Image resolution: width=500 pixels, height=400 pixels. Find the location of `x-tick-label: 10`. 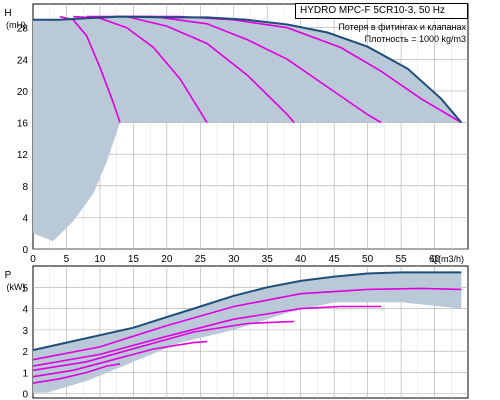

x-tick-label: 10 is located at coordinates (100, 259).